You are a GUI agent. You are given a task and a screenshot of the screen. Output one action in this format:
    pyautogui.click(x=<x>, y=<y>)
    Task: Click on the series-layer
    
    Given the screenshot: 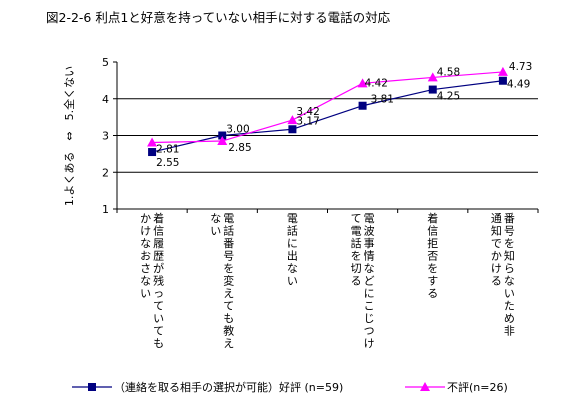 What is the action you would take?
    pyautogui.click(x=327, y=111)
    